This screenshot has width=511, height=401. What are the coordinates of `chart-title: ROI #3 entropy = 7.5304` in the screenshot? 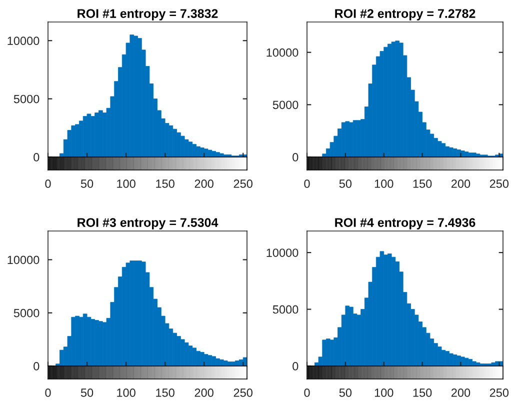 It's located at (148, 224).